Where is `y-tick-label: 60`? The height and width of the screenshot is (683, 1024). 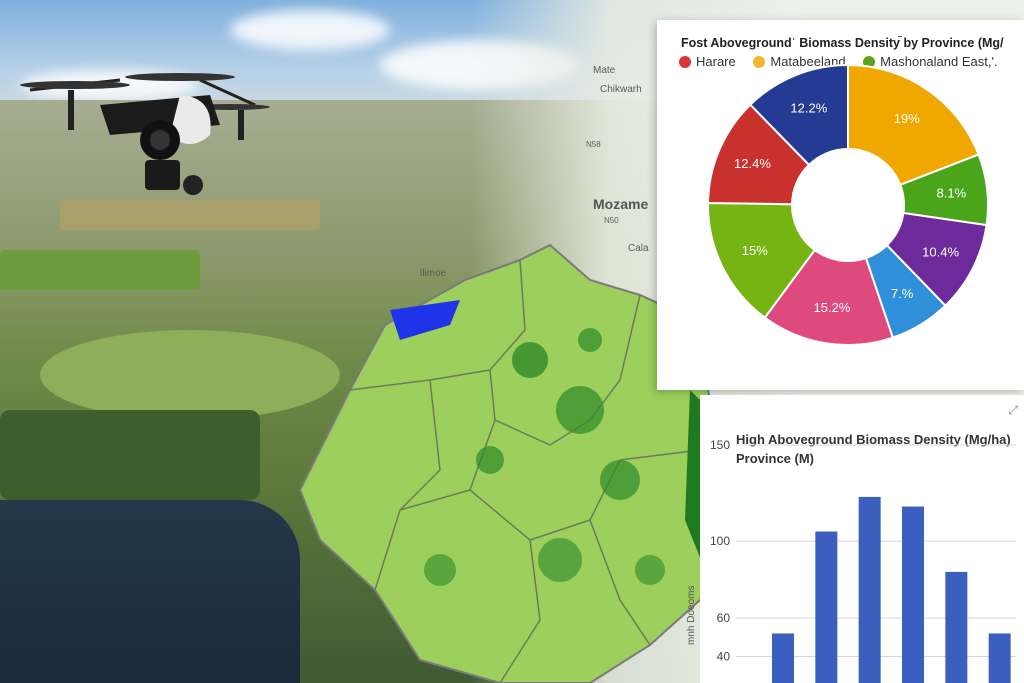
y-tick-label: 60 is located at coordinates (724, 618).